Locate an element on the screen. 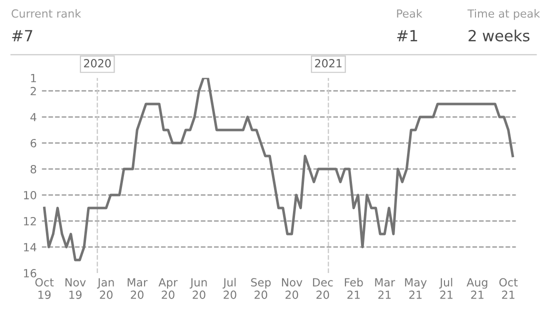 The width and height of the screenshot is (550, 322). y-tick-label: 14 is located at coordinates (30, 247).